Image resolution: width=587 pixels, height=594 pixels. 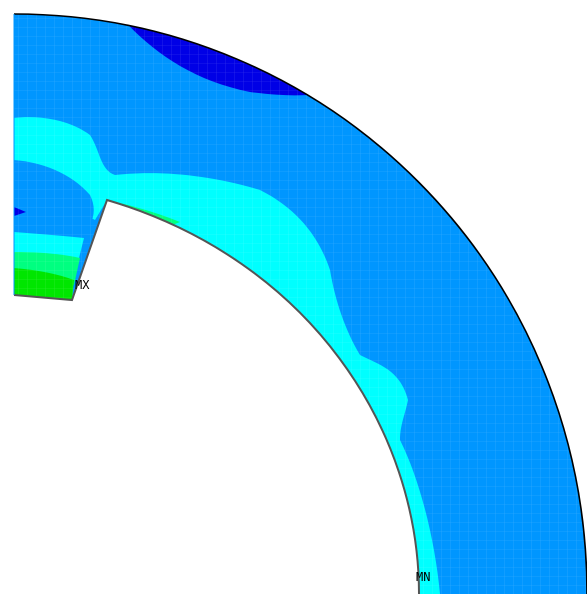 I want to click on max-marker-label: MX, so click(x=82, y=285).